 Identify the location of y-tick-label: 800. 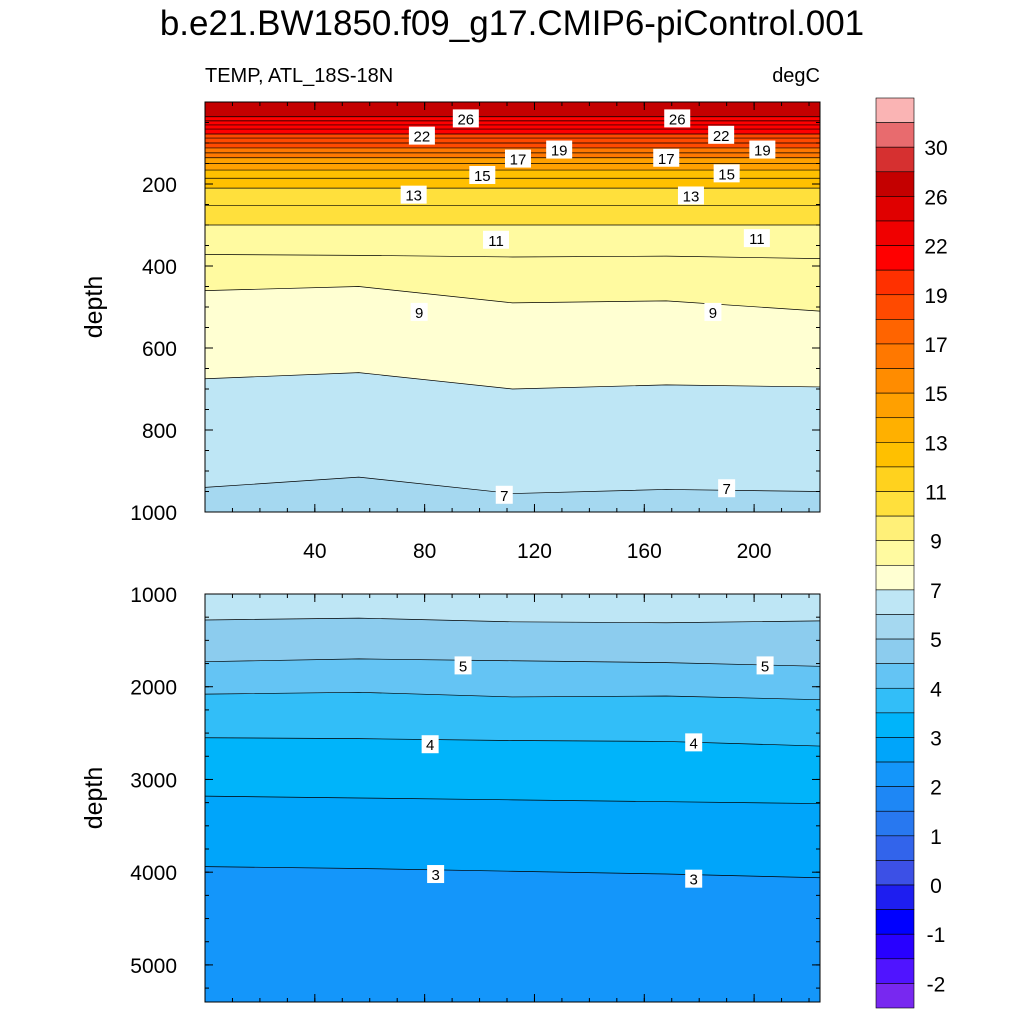
(159, 431).